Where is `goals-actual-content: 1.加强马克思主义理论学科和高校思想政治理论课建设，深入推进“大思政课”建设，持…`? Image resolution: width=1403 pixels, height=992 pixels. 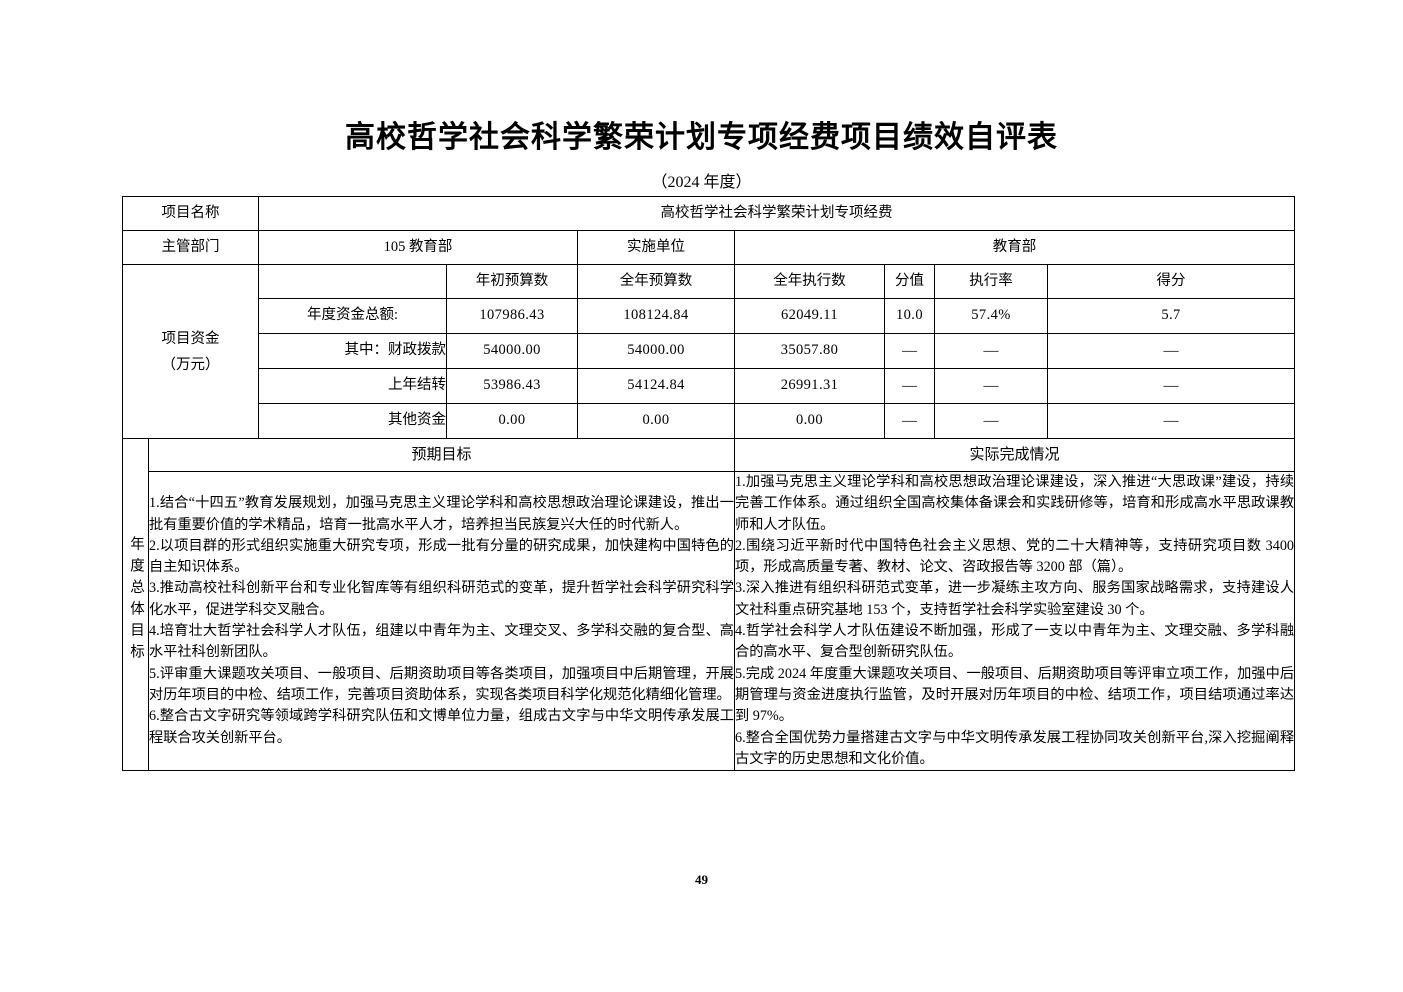
goals-actual-content: 1.加强马克思主义理论学科和高校思想政治理论课建设，深入推进“大思政课”建设，持… is located at coordinates (1014, 621).